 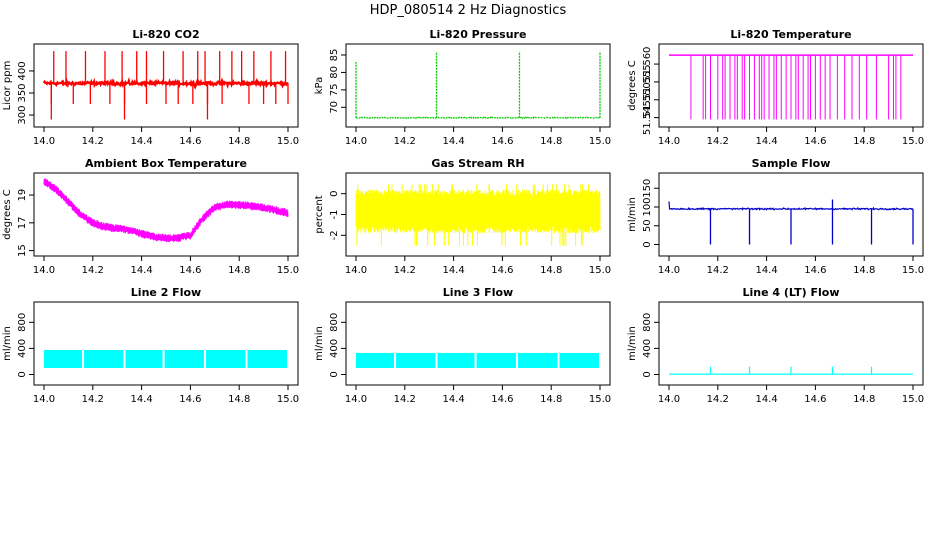 What do you see at coordinates (319, 214) in the screenshot?
I see `y-axis-label: percent` at bounding box center [319, 214].